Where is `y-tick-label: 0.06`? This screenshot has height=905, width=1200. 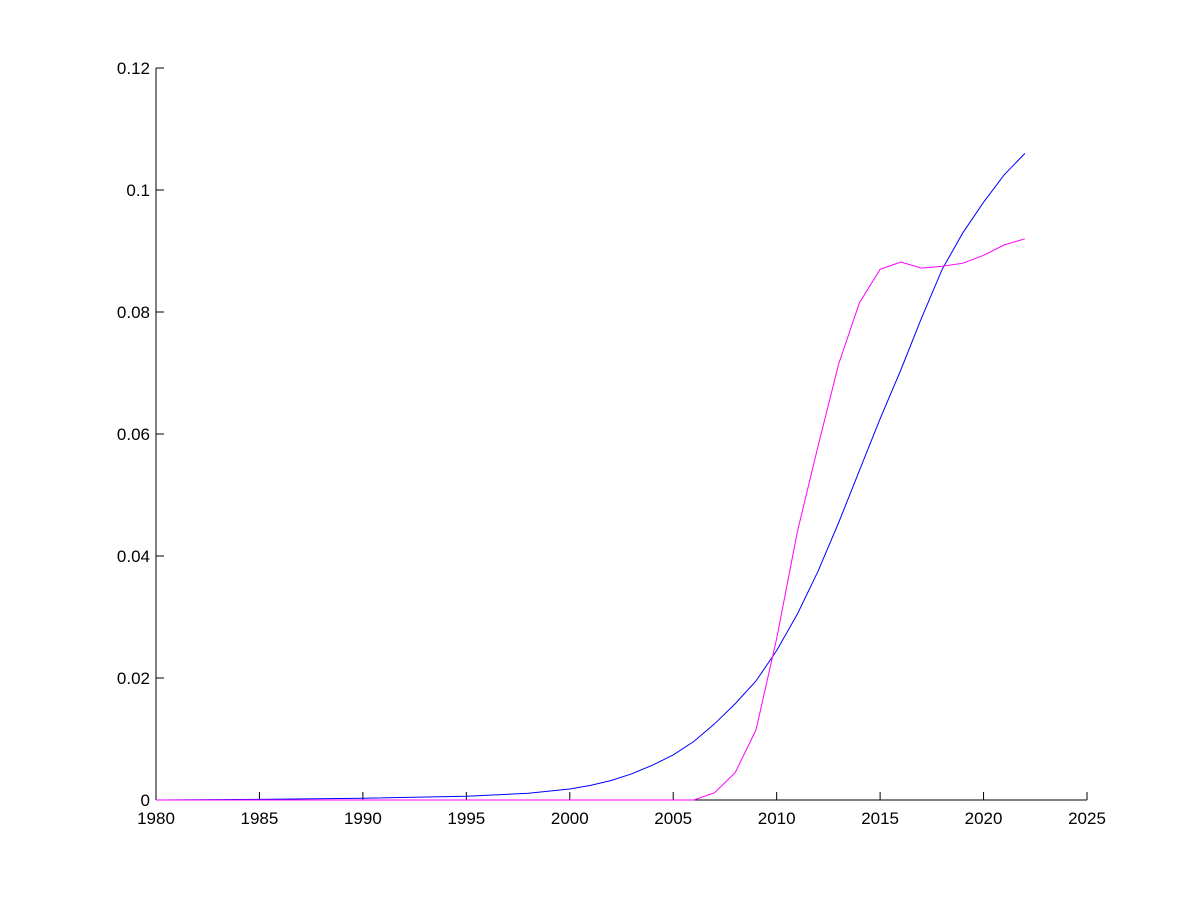
y-tick-label: 0.06 is located at coordinates (133, 434).